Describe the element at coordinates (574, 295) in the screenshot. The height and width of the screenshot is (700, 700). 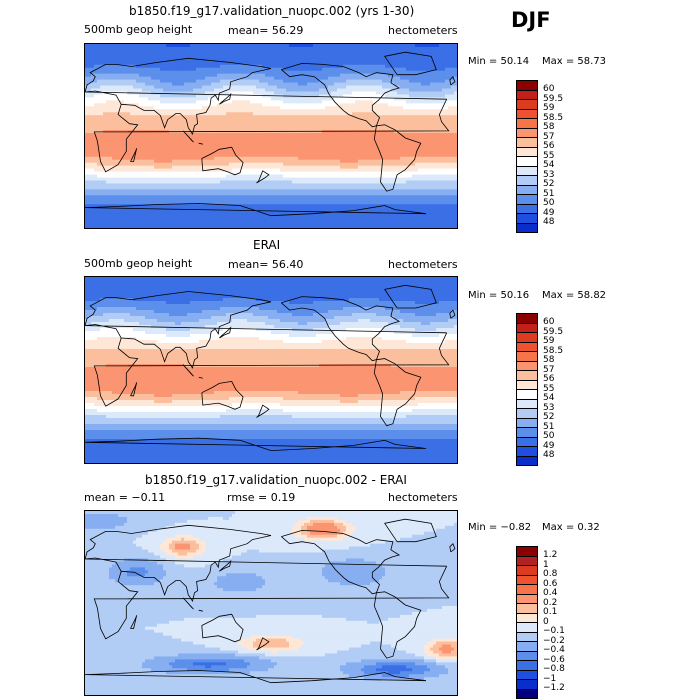
I see `panel-2-max-label: Max = 58.82` at that location.